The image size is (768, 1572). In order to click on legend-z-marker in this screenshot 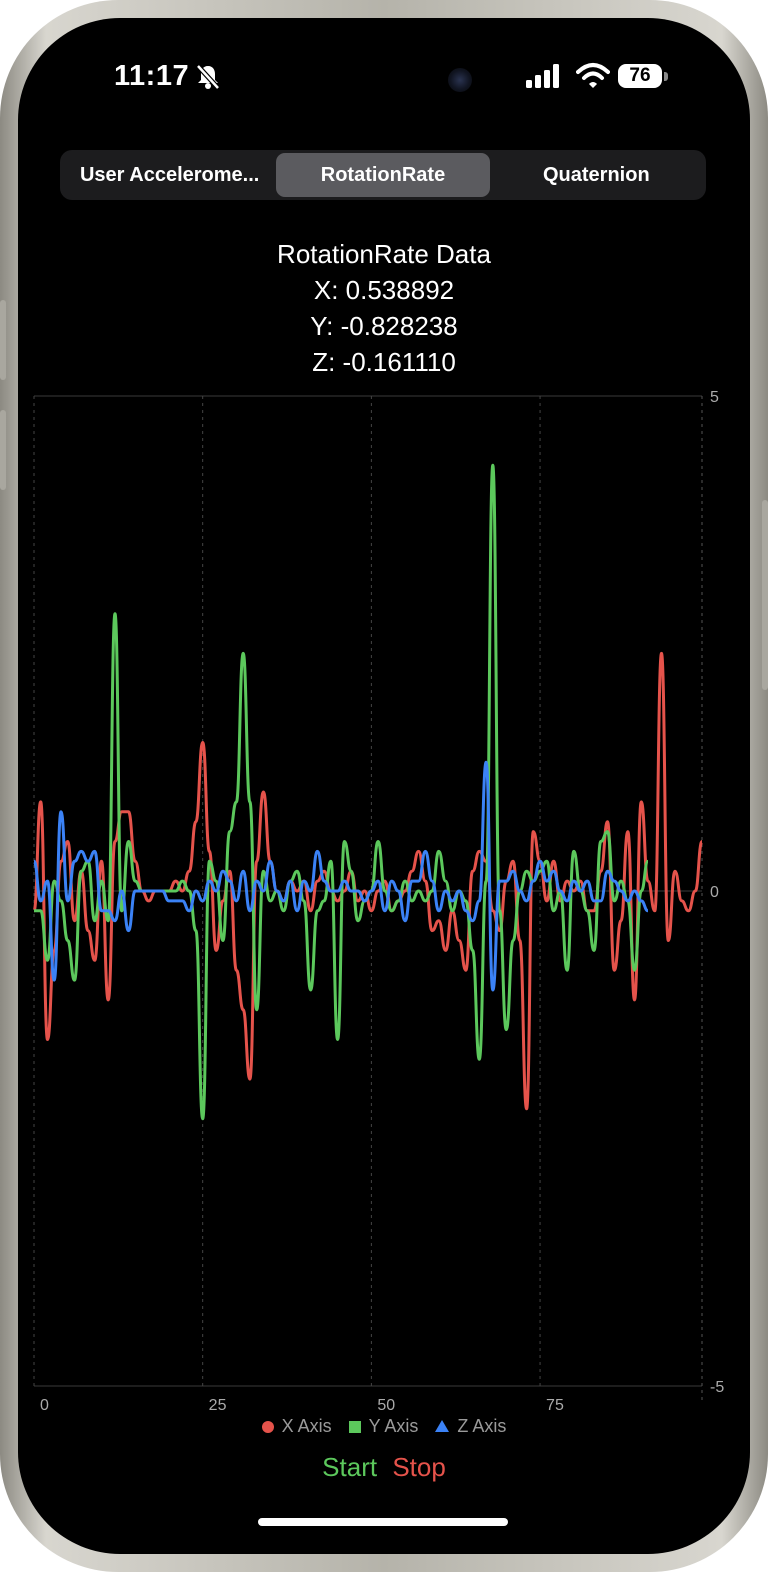, I will do `click(442, 1426)`.